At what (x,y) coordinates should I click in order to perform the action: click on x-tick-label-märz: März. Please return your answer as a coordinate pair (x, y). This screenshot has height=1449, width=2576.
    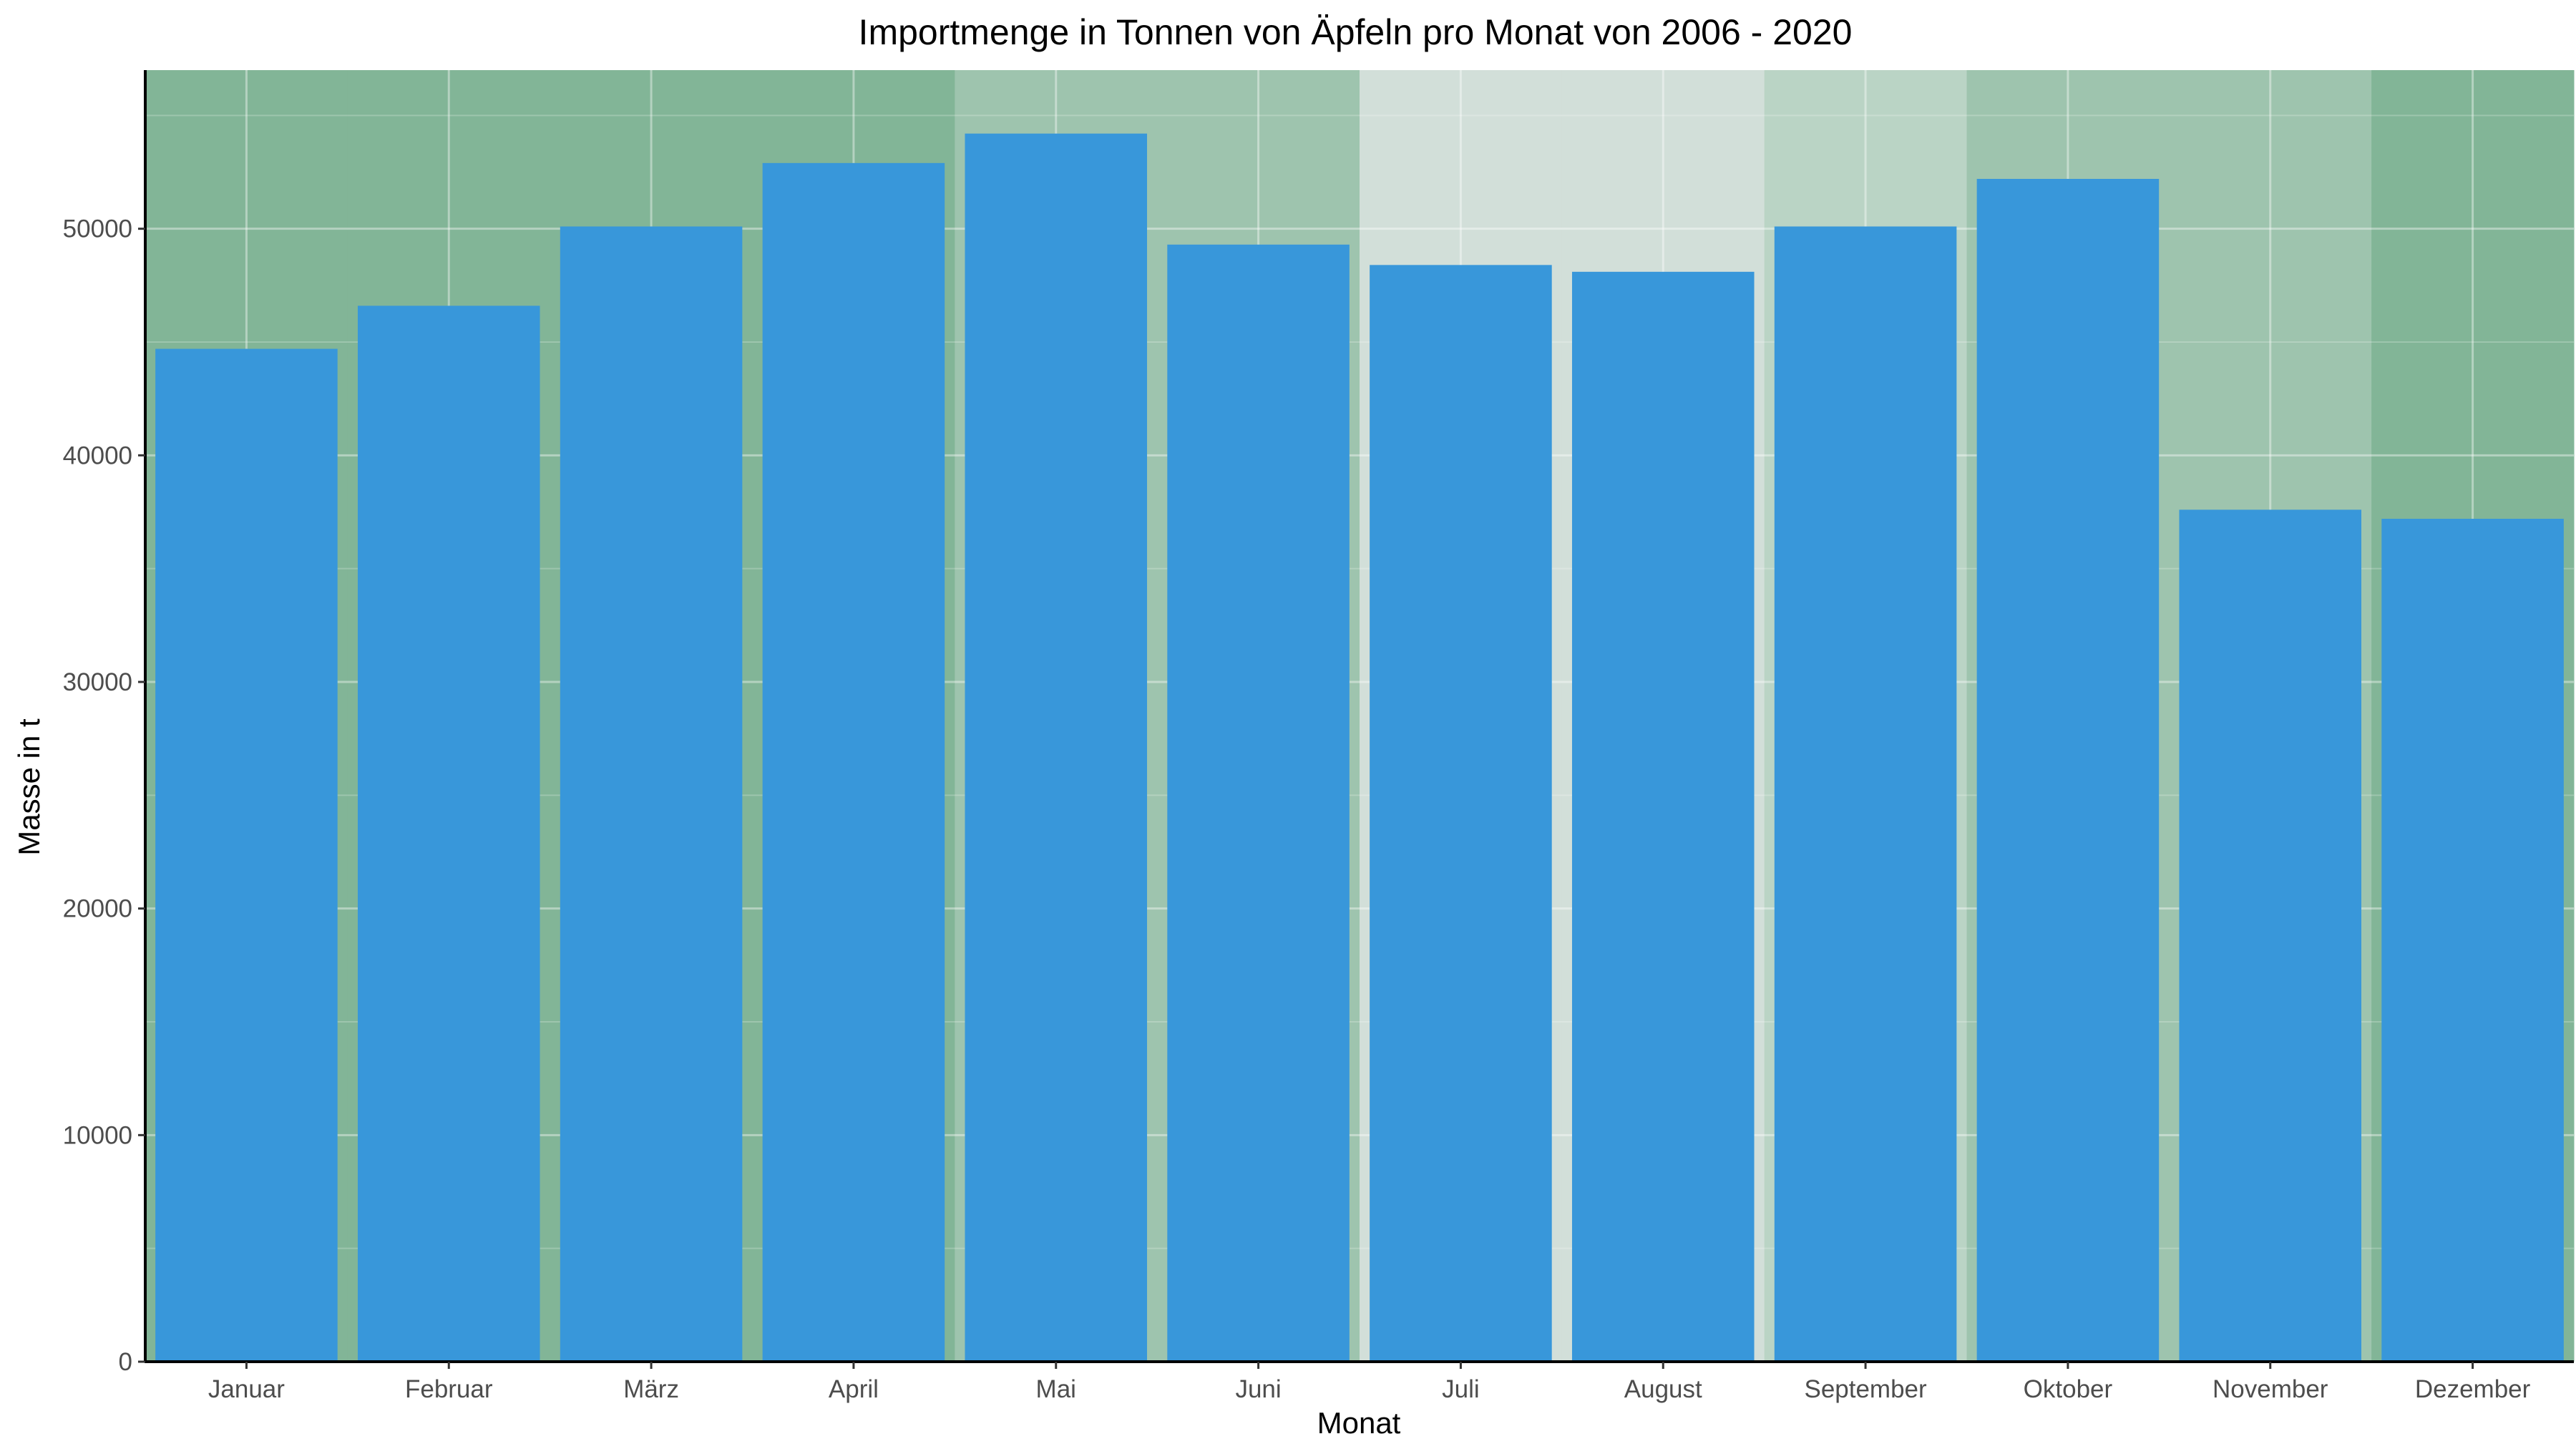
    Looking at the image, I should click on (651, 1389).